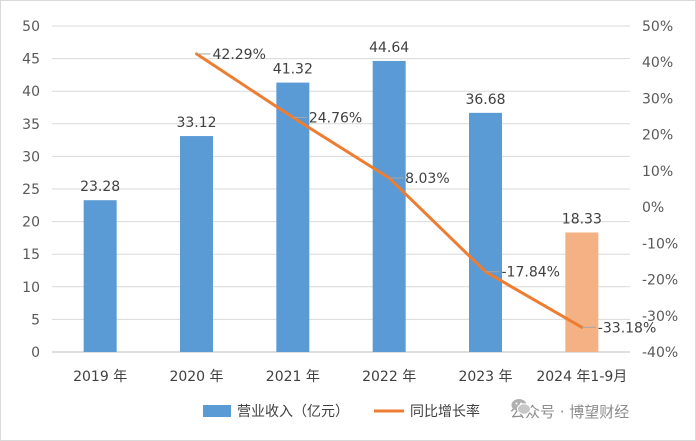 This screenshot has width=696, height=441. I want to click on left-tick-label: 15, so click(31, 255).